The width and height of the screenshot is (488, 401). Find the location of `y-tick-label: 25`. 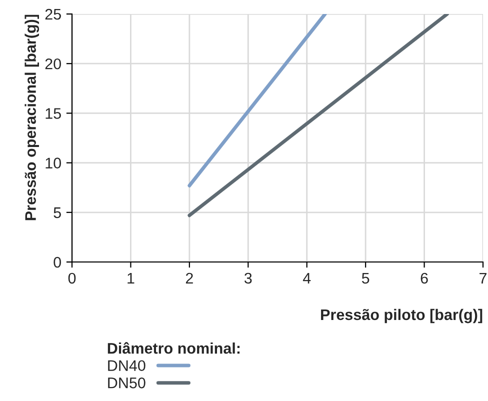

y-tick-label: 25 is located at coordinates (53, 14).